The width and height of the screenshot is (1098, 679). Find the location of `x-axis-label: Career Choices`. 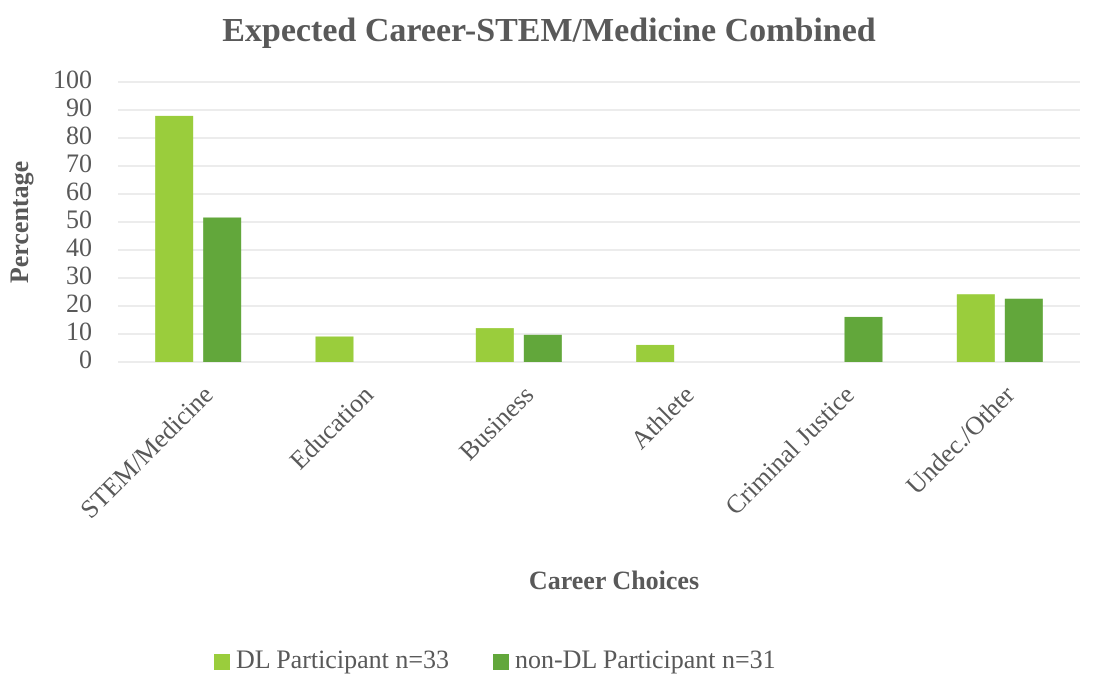

x-axis-label: Career Choices is located at coordinates (614, 580).